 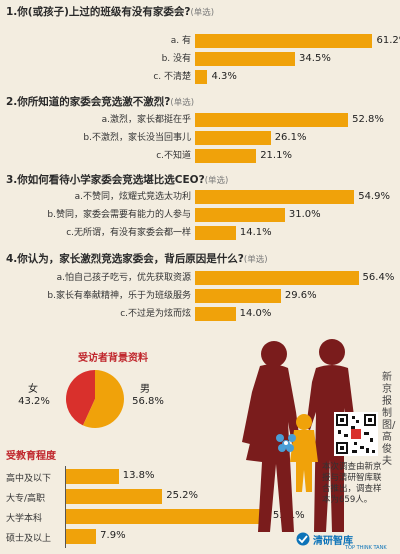 I want to click on background-title: 受访者背景资料, so click(x=113, y=358).